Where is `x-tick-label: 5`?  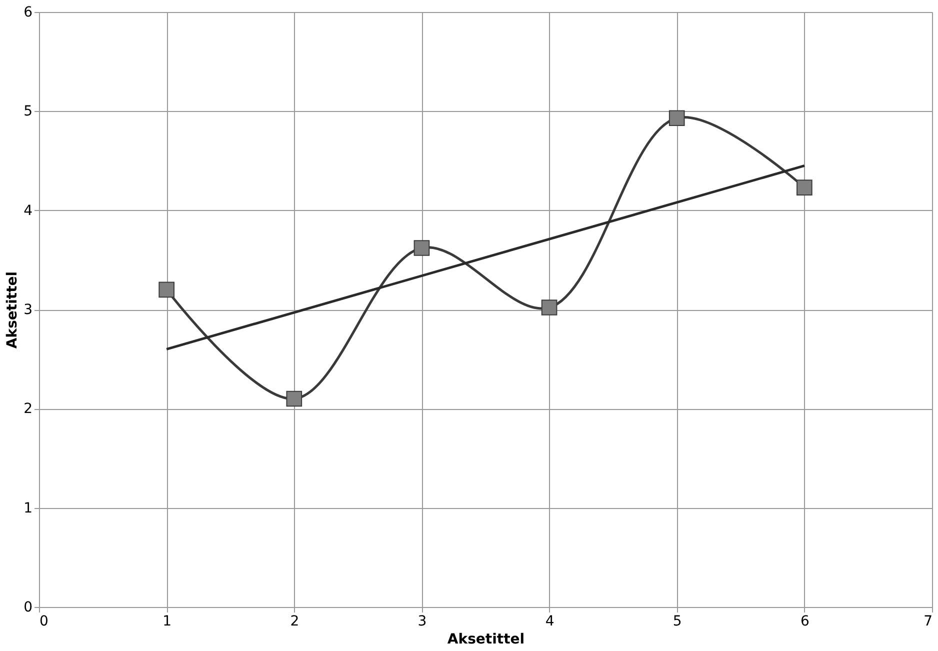
x-tick-label: 5 is located at coordinates (677, 622).